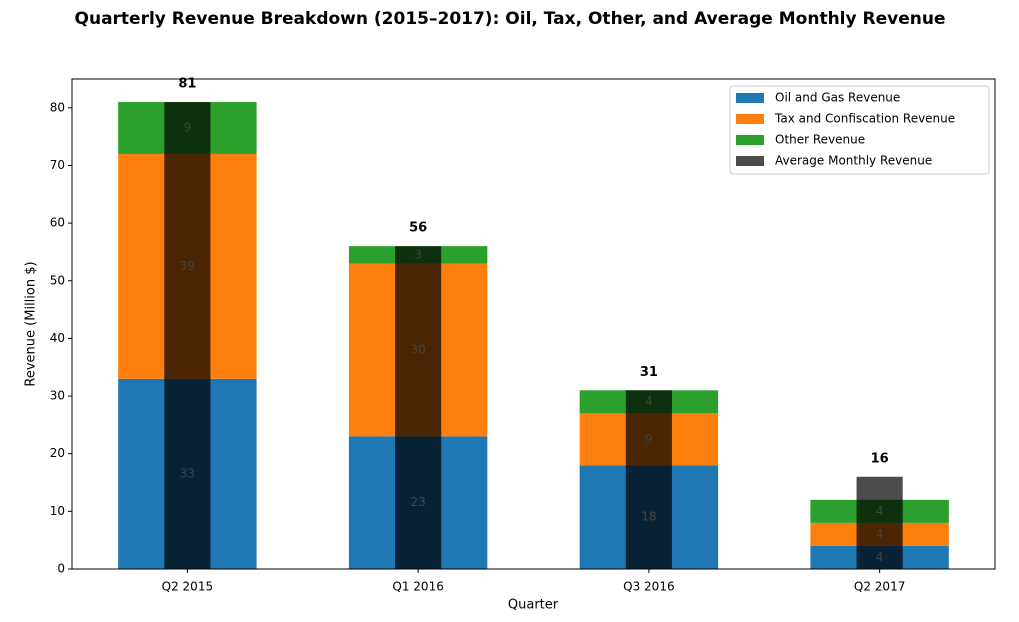  Describe the element at coordinates (853, 161) in the screenshot. I see `legend-label: Average Monthly Revenue` at that location.